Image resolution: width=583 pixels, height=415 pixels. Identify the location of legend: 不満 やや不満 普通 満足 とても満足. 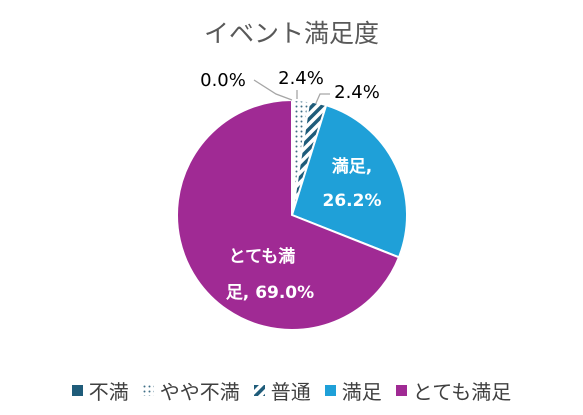
(291, 390).